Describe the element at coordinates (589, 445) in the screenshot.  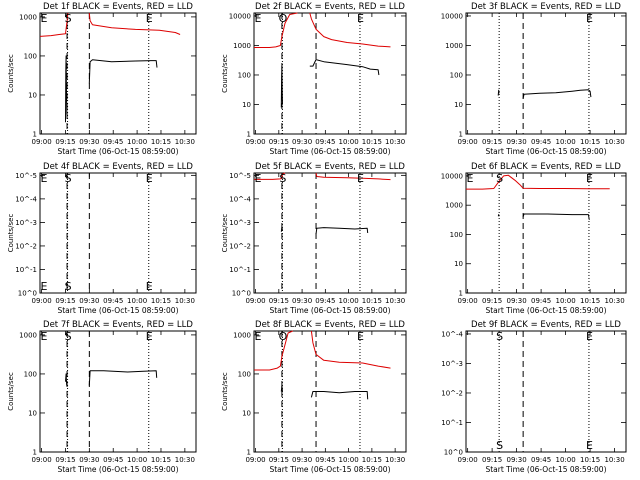
I see `event-marker-label-bottom: E` at that location.